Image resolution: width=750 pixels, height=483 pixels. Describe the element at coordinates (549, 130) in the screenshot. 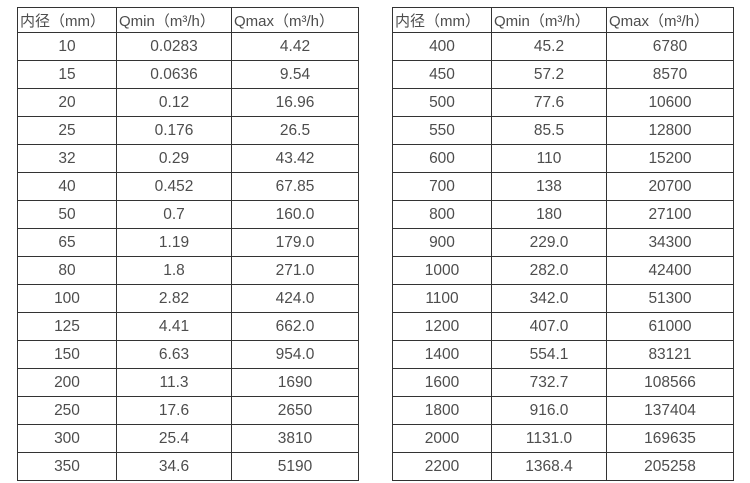

I see `table-cell: 85.5` at that location.